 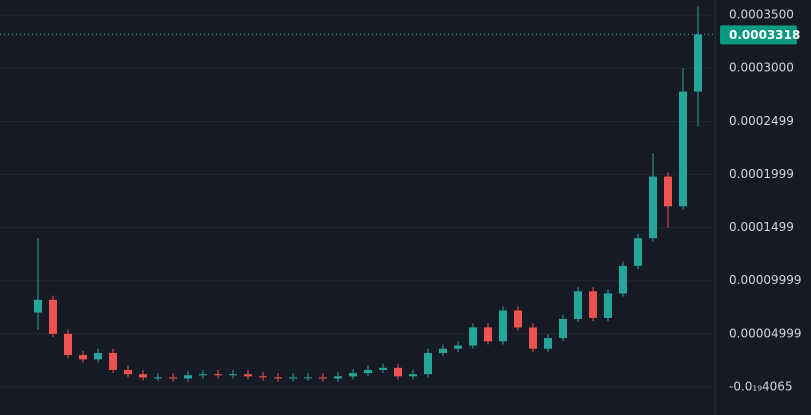 What do you see at coordinates (765, 333) in the screenshot?
I see `y-tick-label: 0.00004999` at bounding box center [765, 333].